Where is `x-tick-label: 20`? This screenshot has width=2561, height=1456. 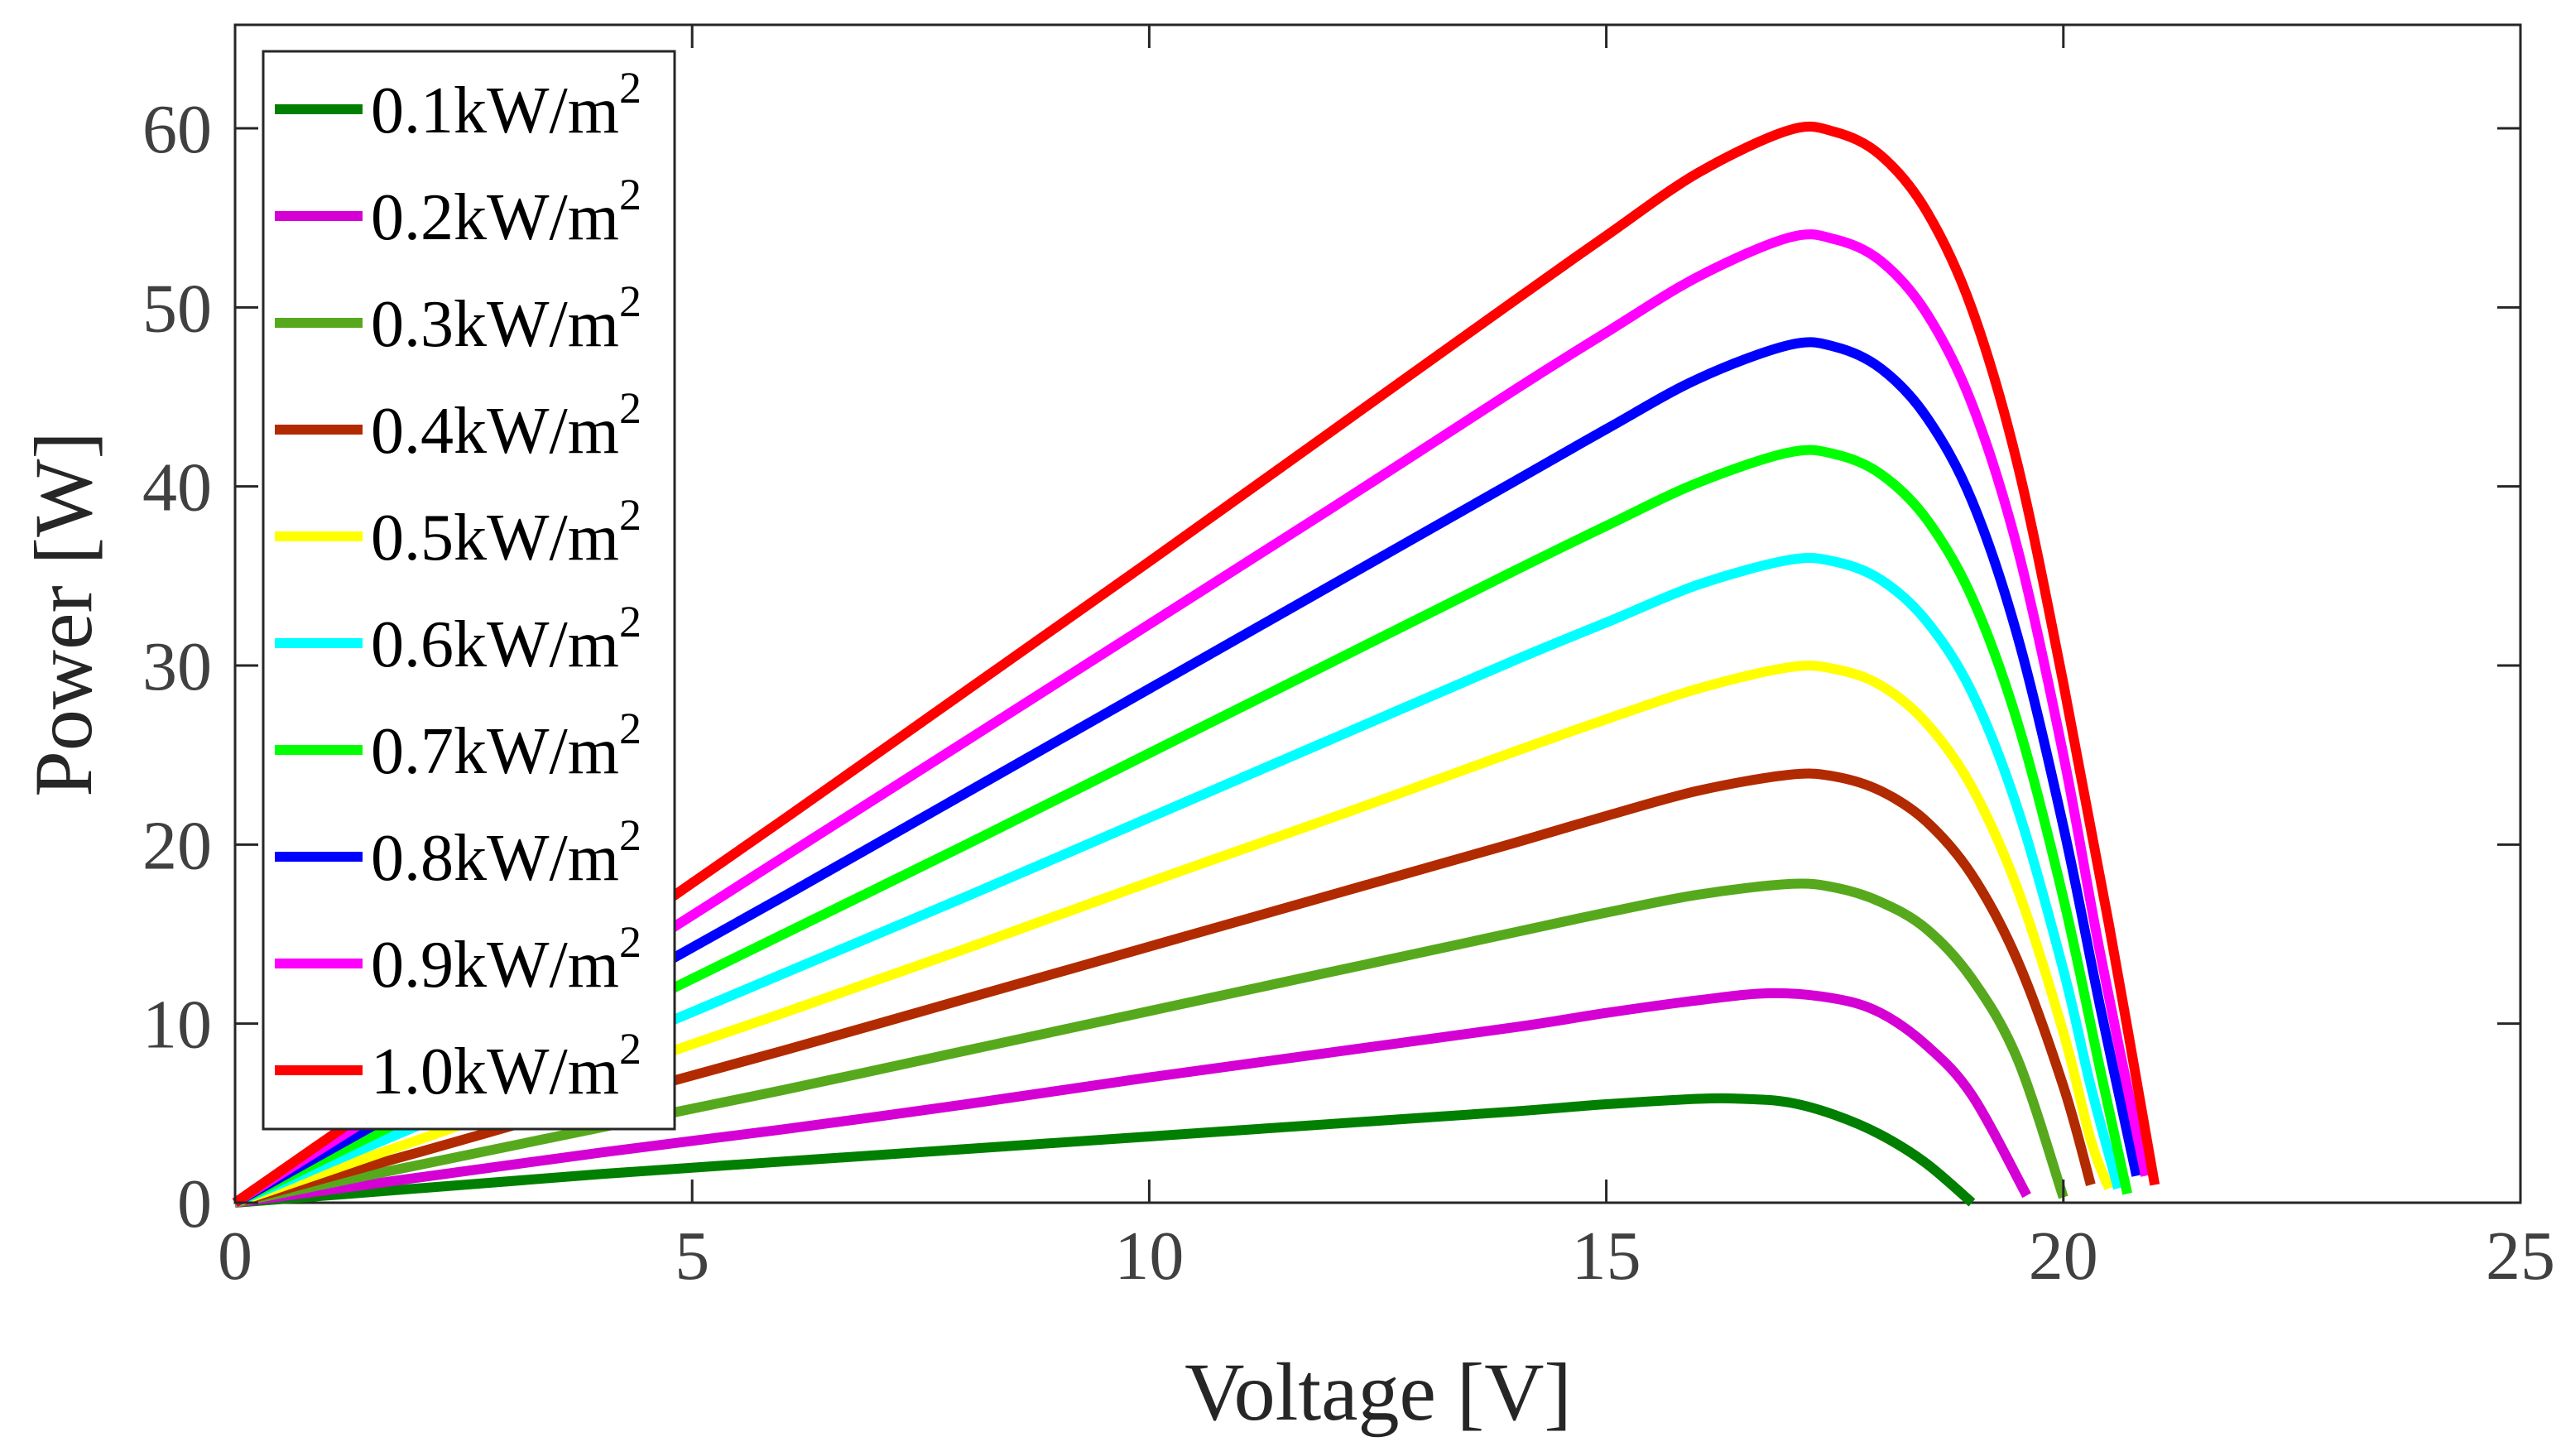
x-tick-label: 20 is located at coordinates (2063, 1256).